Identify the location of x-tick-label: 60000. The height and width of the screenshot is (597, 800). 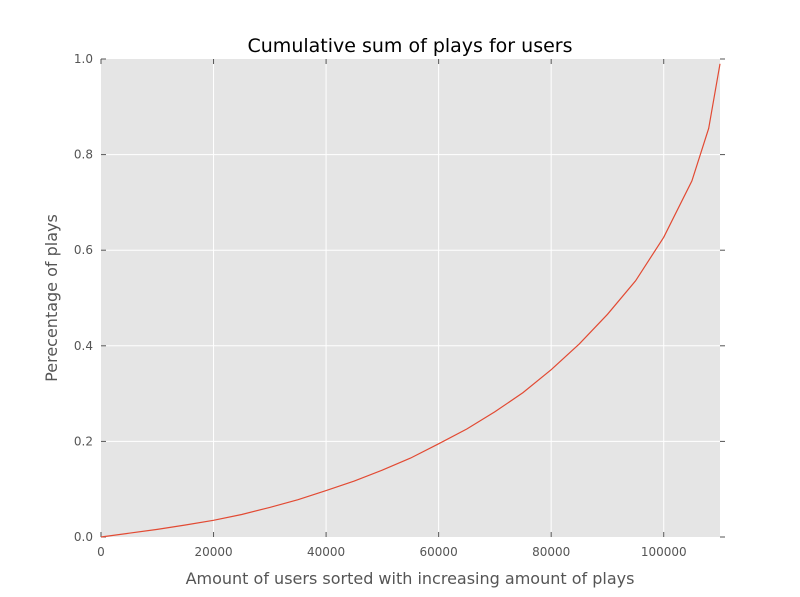
(439, 552).